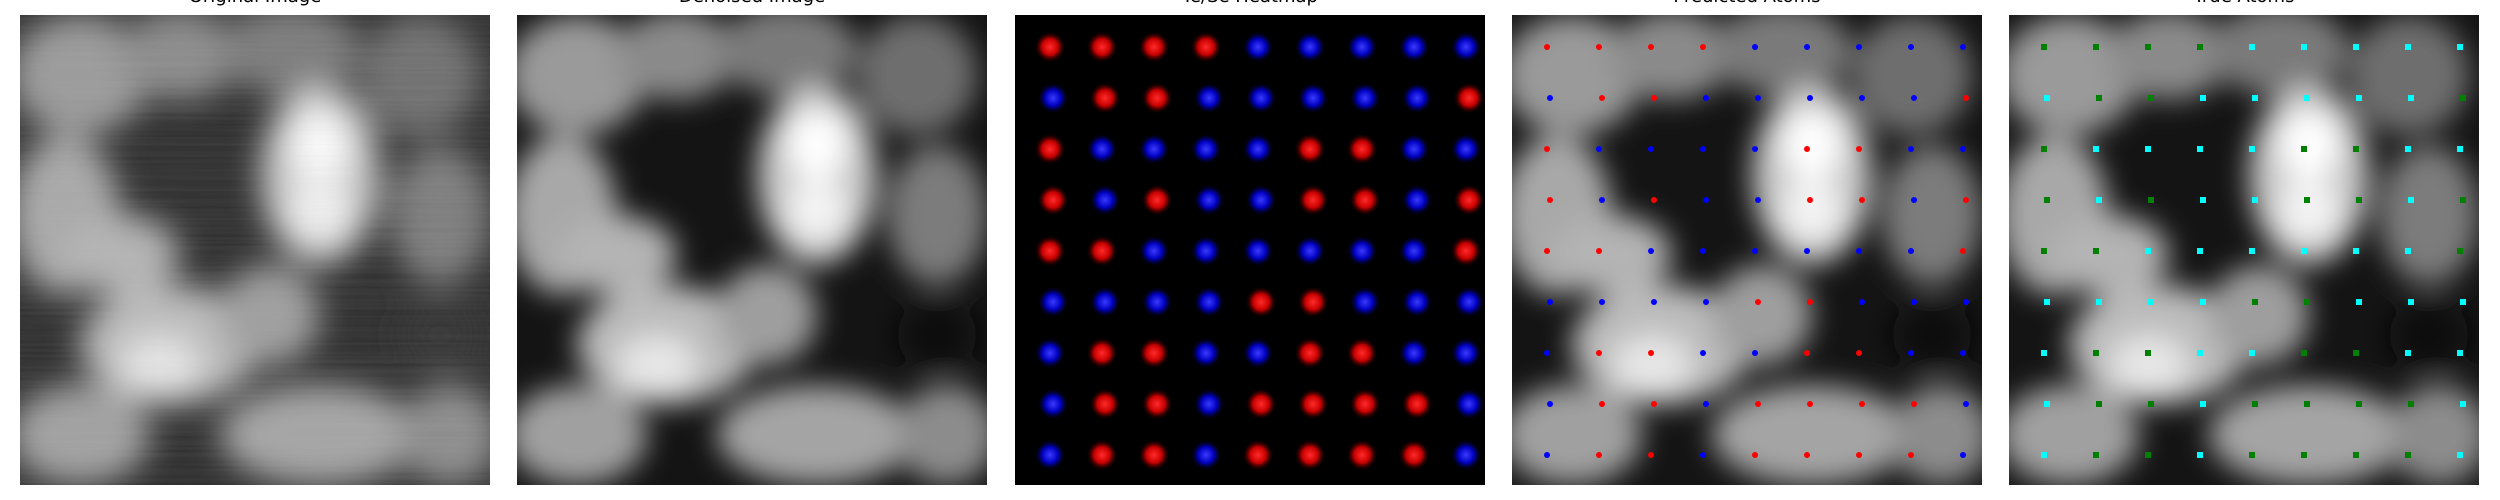  Describe the element at coordinates (2244, 4) in the screenshot. I see `panel-title: True Atoms` at that location.